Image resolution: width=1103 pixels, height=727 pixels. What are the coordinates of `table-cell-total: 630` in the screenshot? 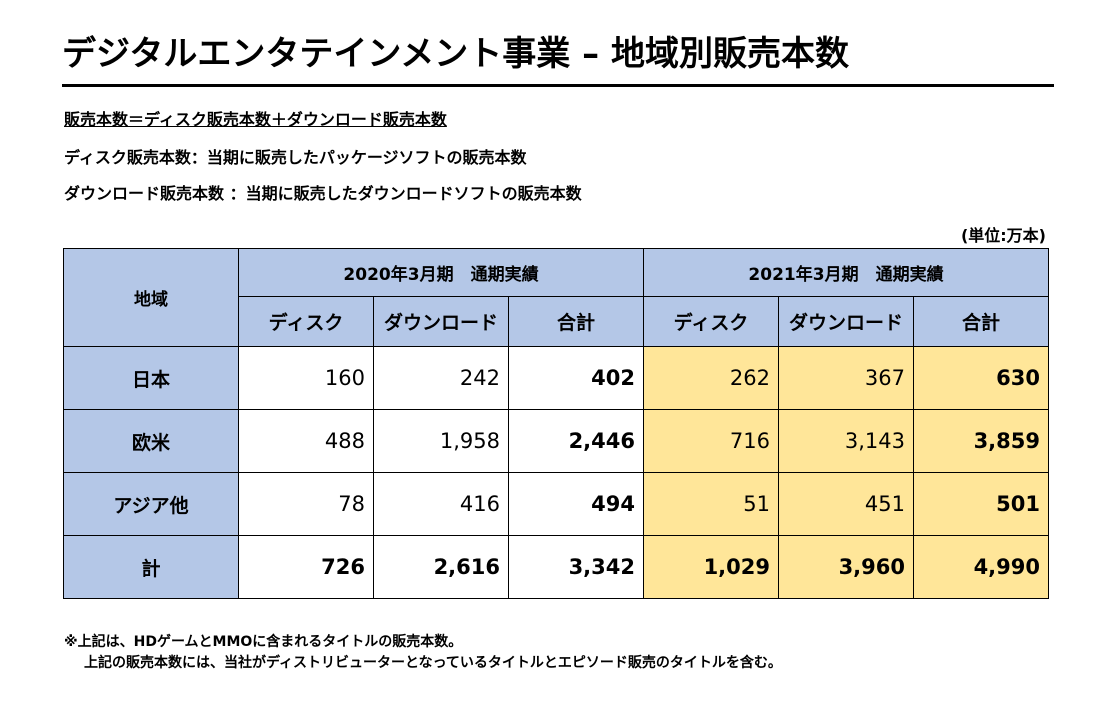 It's located at (981, 378).